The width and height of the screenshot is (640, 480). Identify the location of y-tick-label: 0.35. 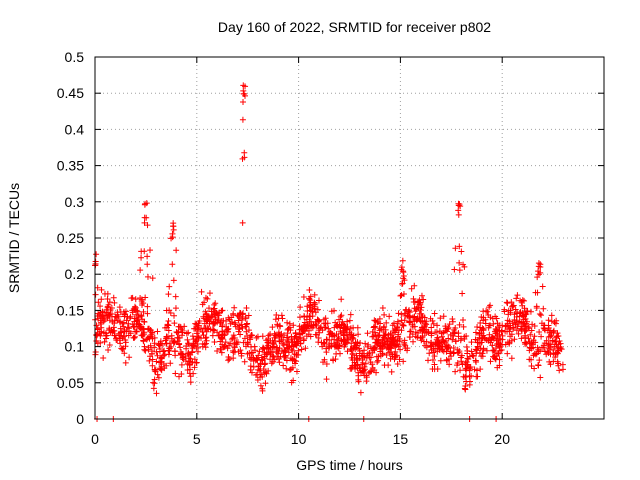
(70, 166).